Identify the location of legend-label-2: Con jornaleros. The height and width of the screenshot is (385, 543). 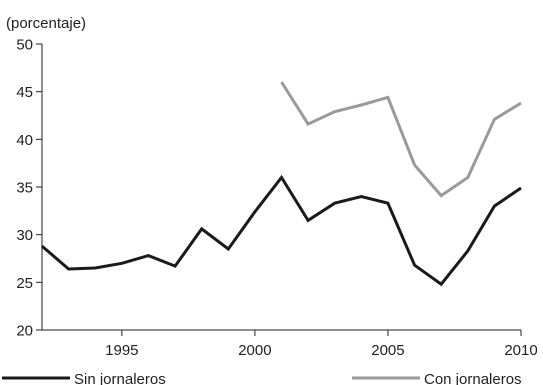
(473, 378).